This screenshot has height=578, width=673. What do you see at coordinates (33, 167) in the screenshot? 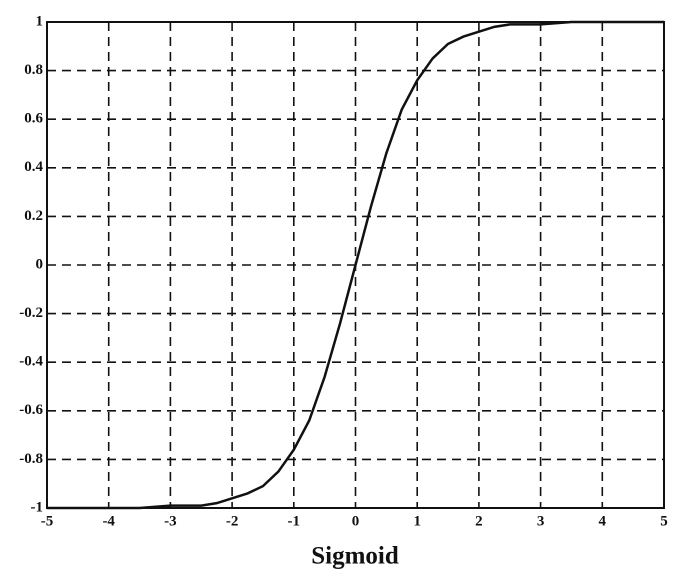
I see `y-tick-label: 0.4` at bounding box center [33, 167].